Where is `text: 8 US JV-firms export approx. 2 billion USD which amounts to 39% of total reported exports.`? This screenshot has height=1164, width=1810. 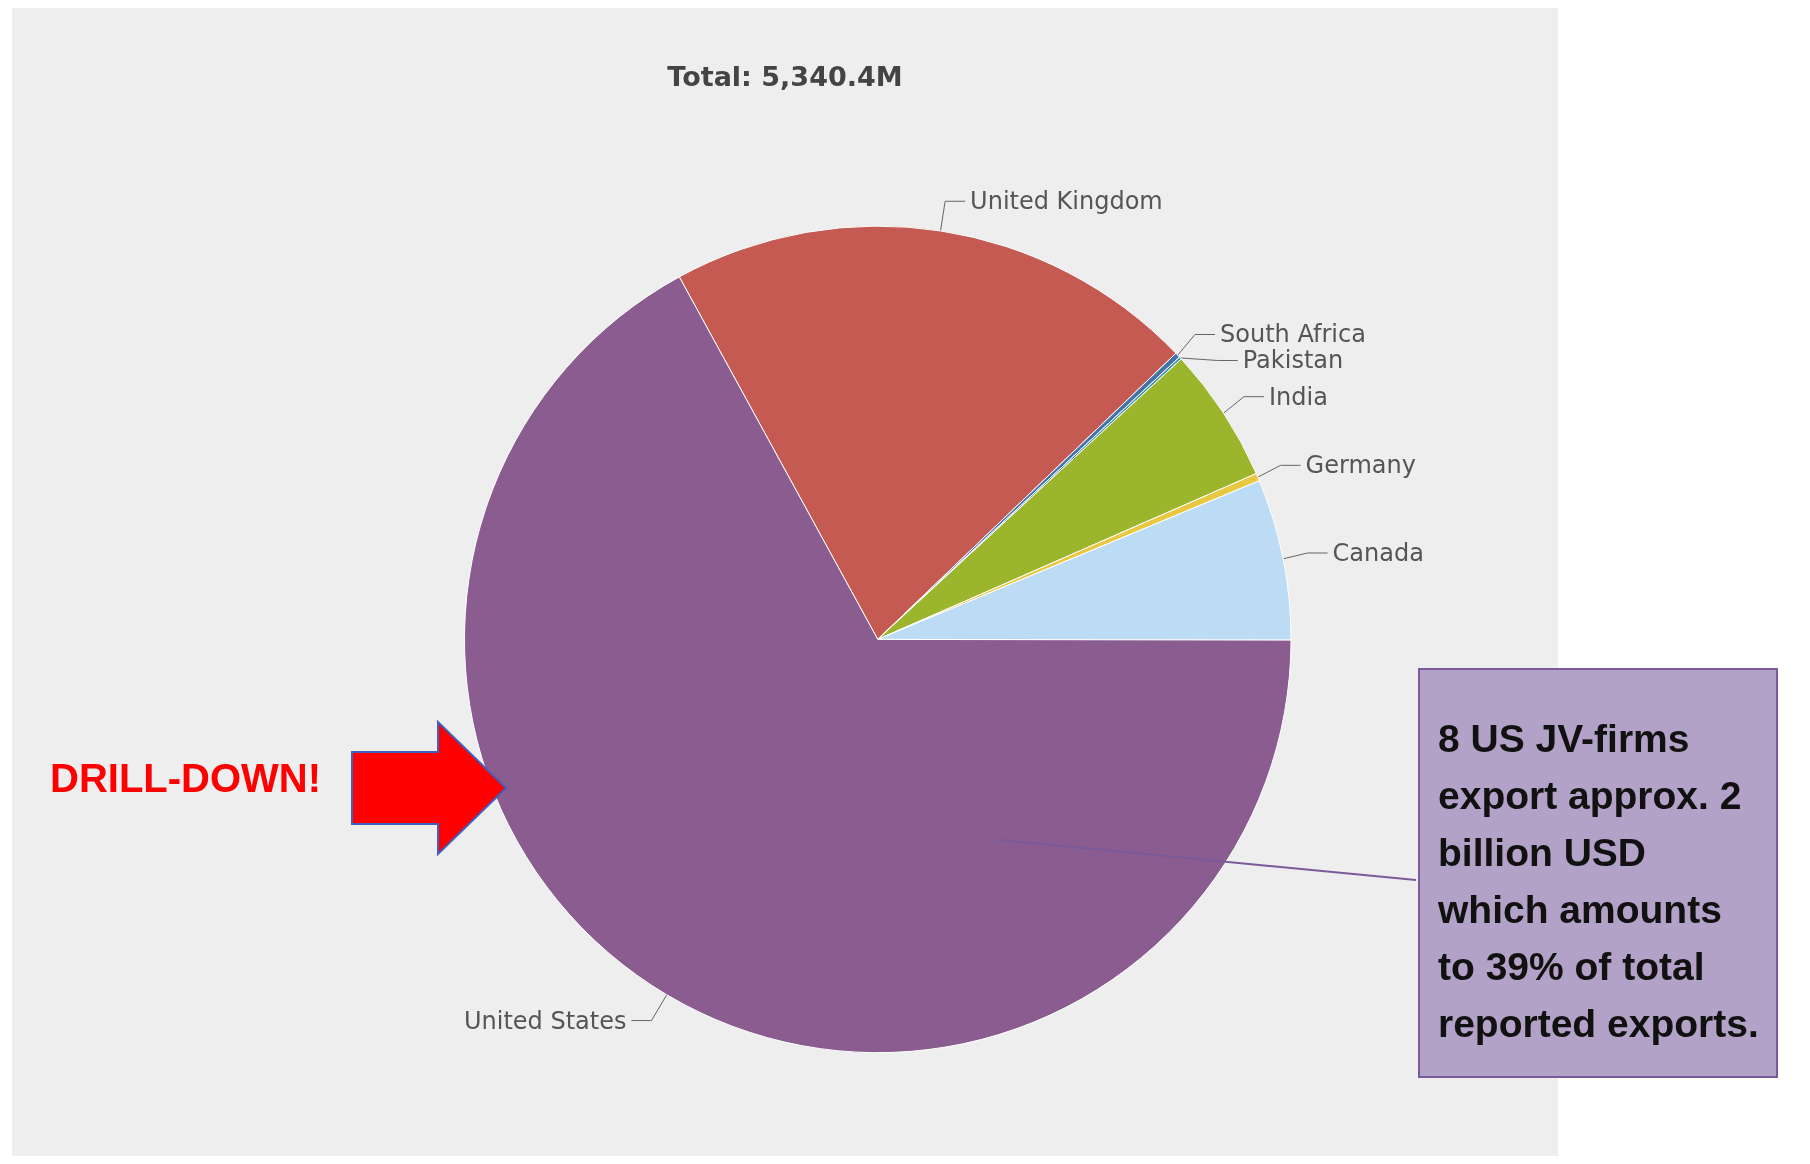
text: 8 US JV-firms export approx. 2 billion USD which amounts to 39% of total reported exports. is located at coordinates (1598, 873).